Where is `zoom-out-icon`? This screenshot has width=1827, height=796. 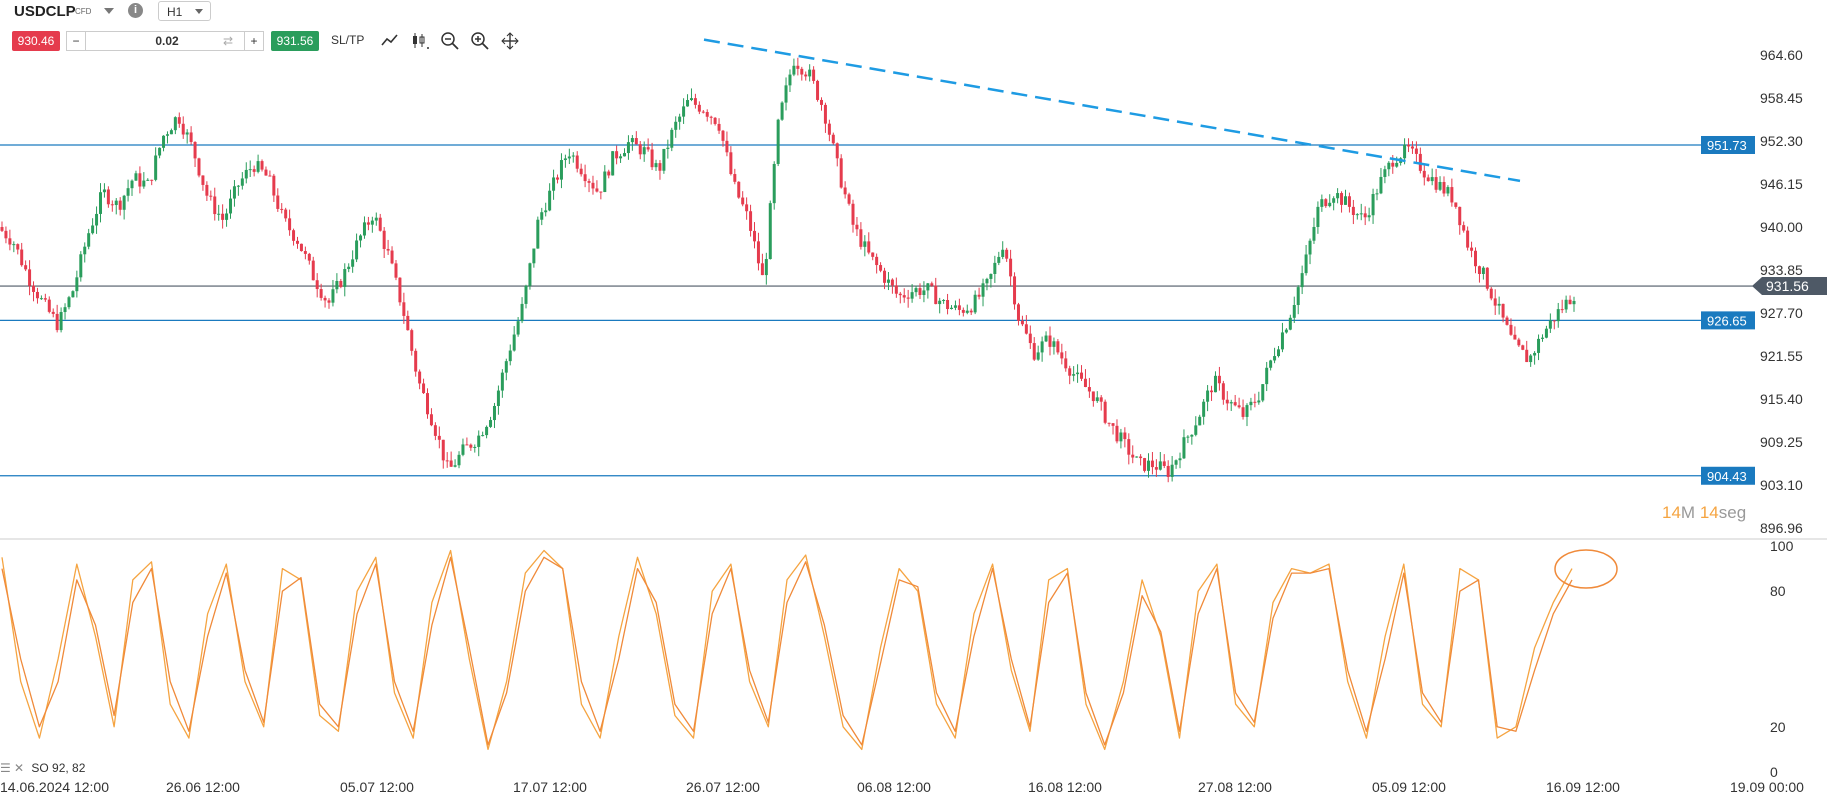 zoom-out-icon is located at coordinates (450, 41).